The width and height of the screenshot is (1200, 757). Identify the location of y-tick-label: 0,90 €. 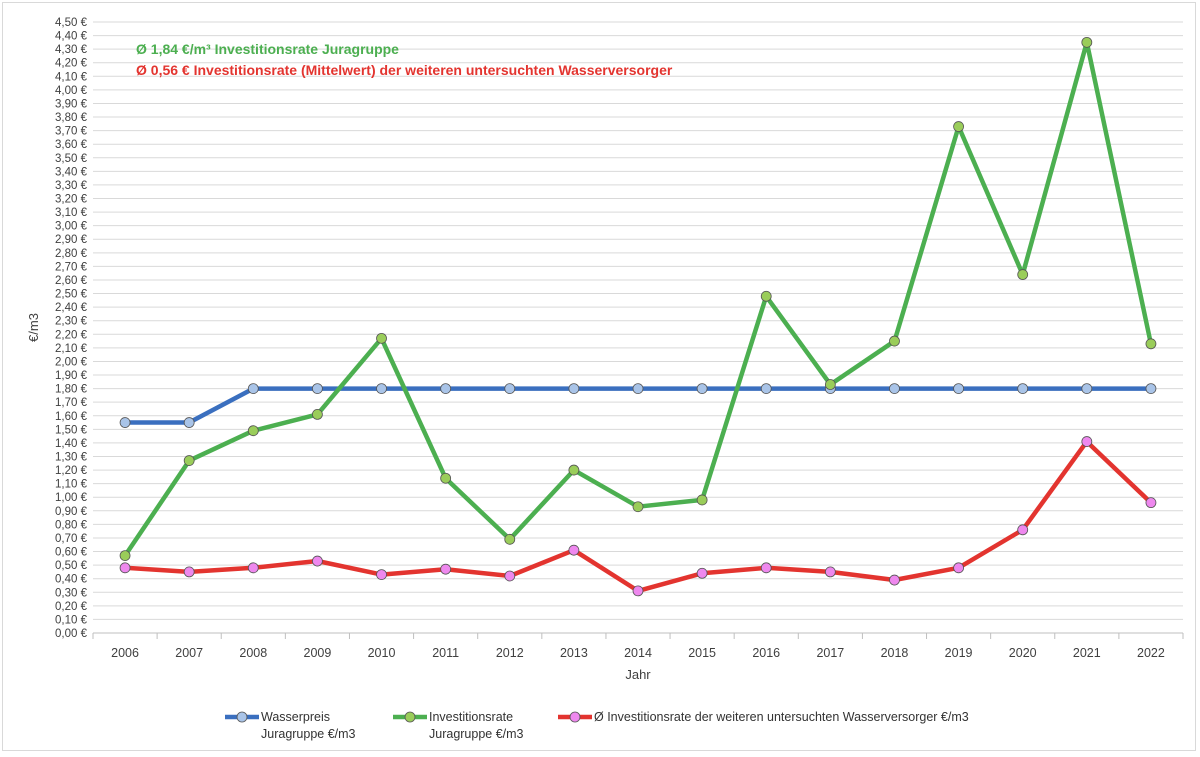
(71, 512).